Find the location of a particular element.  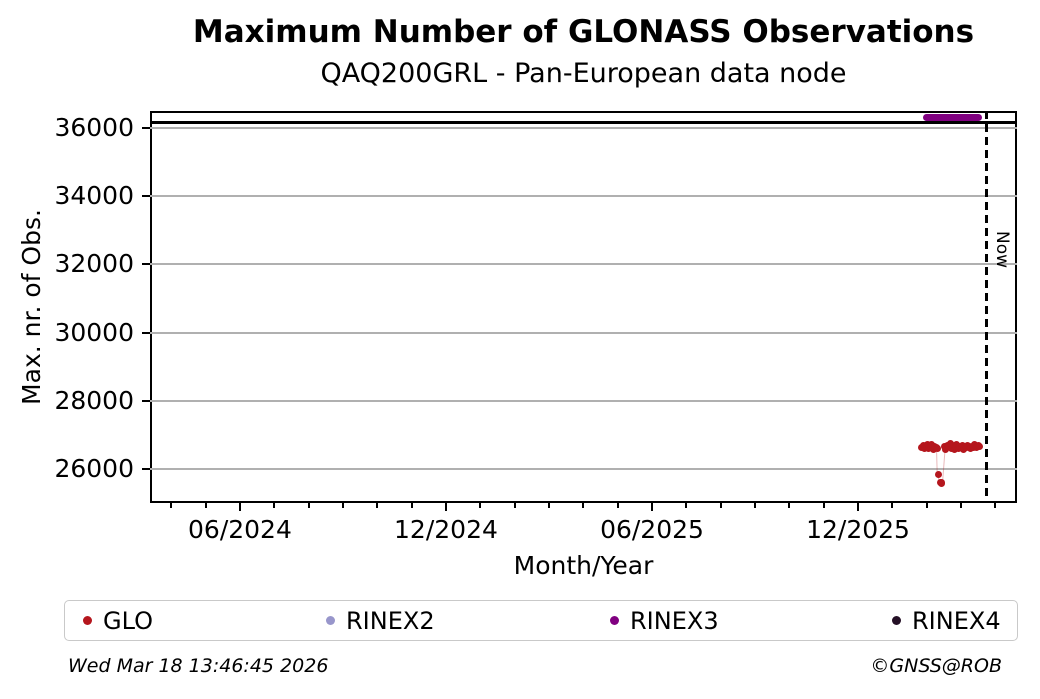

y-tick-label: 34000 is located at coordinates (94, 196).